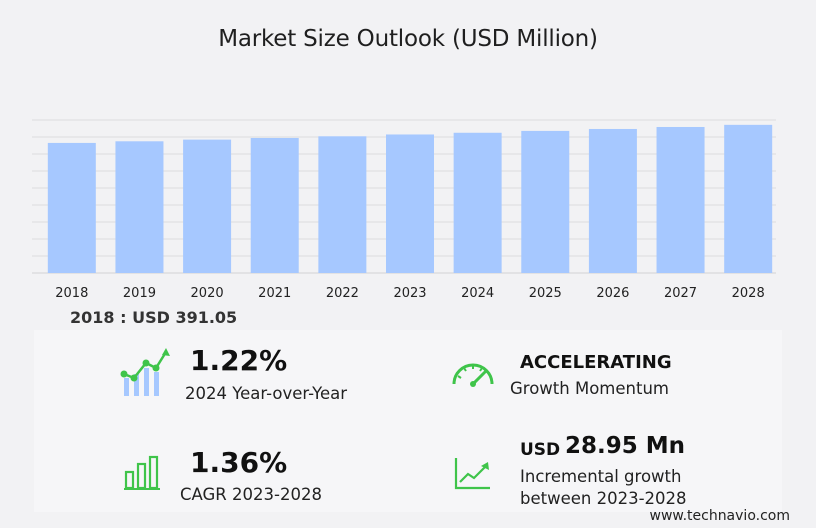 The width and height of the screenshot is (816, 528). What do you see at coordinates (612, 200) in the screenshot?
I see `bar-2026` at bounding box center [612, 200].